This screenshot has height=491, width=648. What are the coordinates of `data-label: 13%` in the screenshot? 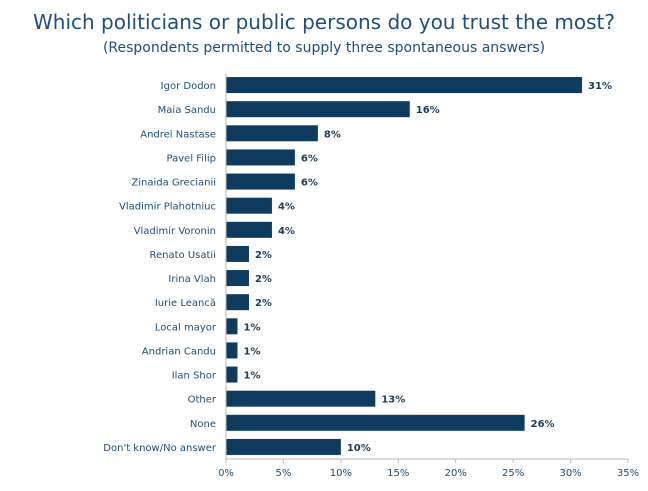 It's located at (393, 400).